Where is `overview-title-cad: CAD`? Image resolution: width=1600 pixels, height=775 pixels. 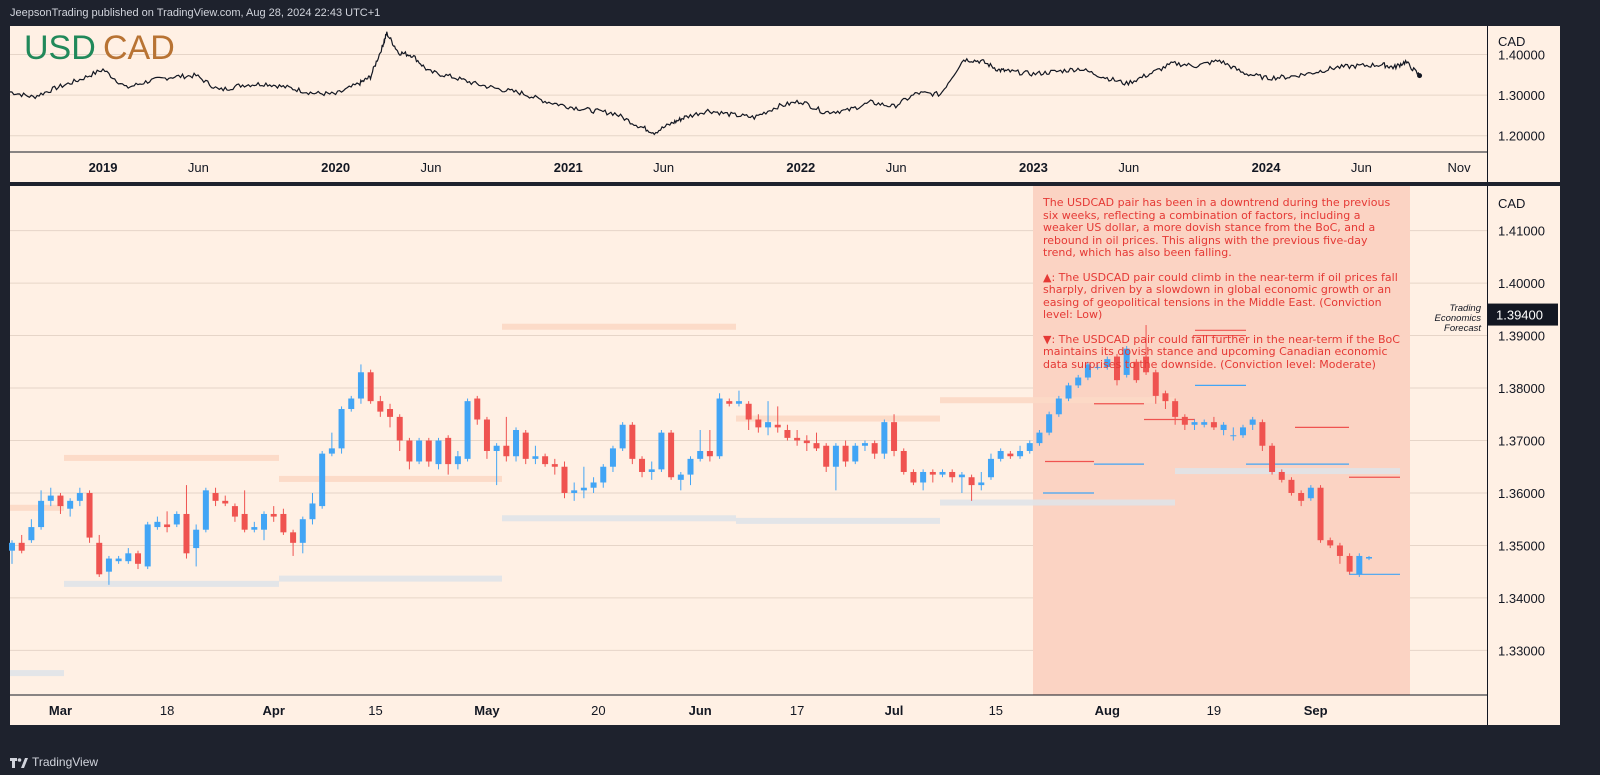 overview-title-cad: CAD is located at coordinates (139, 48).